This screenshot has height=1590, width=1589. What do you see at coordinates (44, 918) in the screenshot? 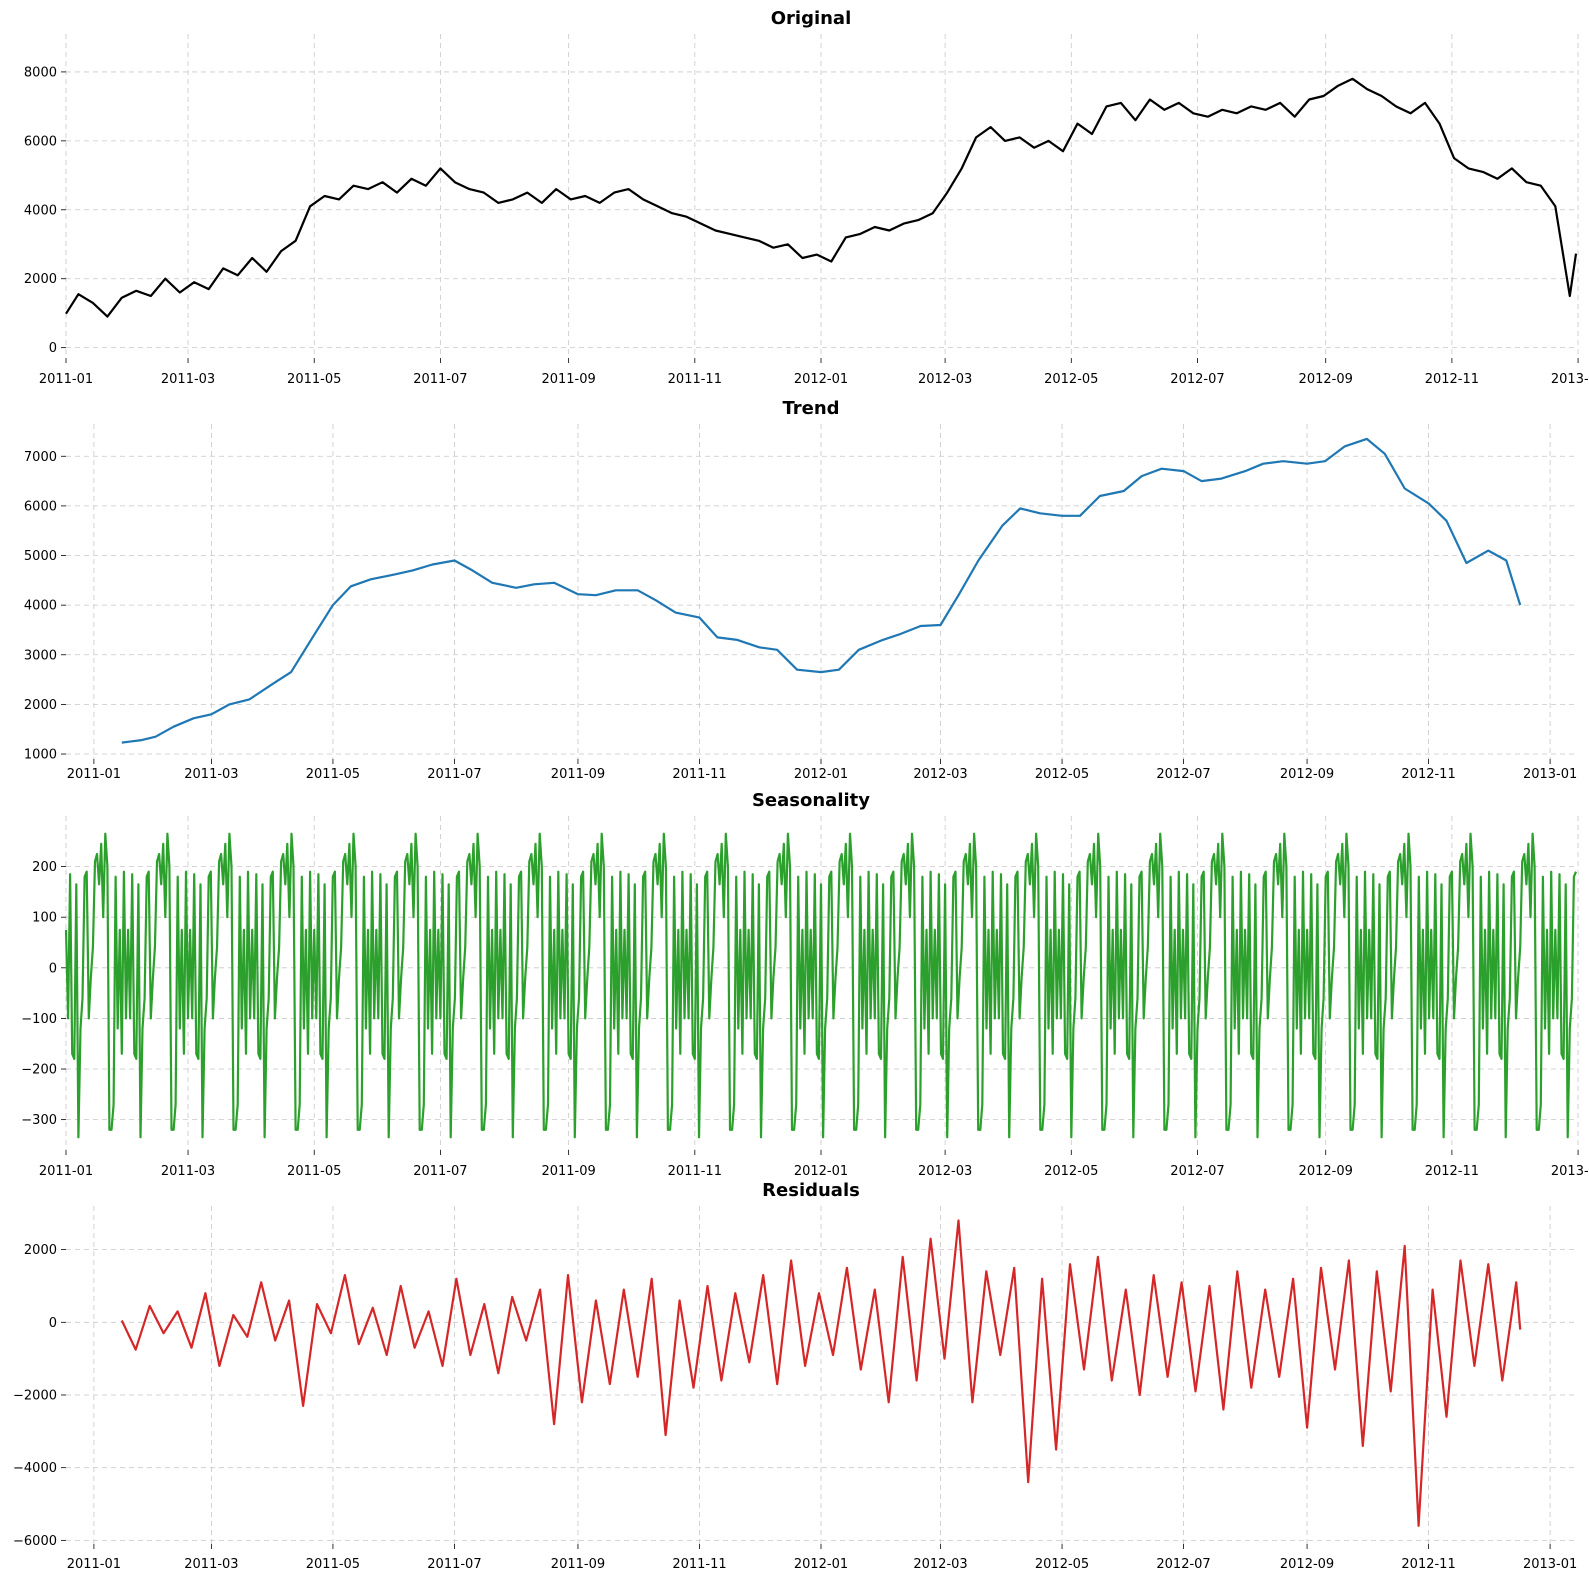
I see `y-tick-label: 100` at bounding box center [44, 918].